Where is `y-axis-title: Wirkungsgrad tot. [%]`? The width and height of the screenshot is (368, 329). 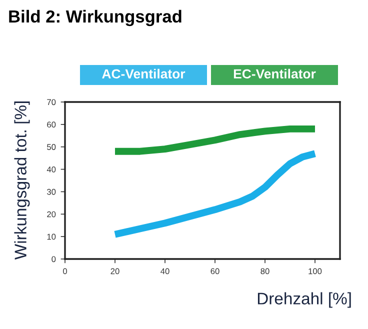 y-axis-title: Wirkungsgrad tot. [%] is located at coordinates (22, 181).